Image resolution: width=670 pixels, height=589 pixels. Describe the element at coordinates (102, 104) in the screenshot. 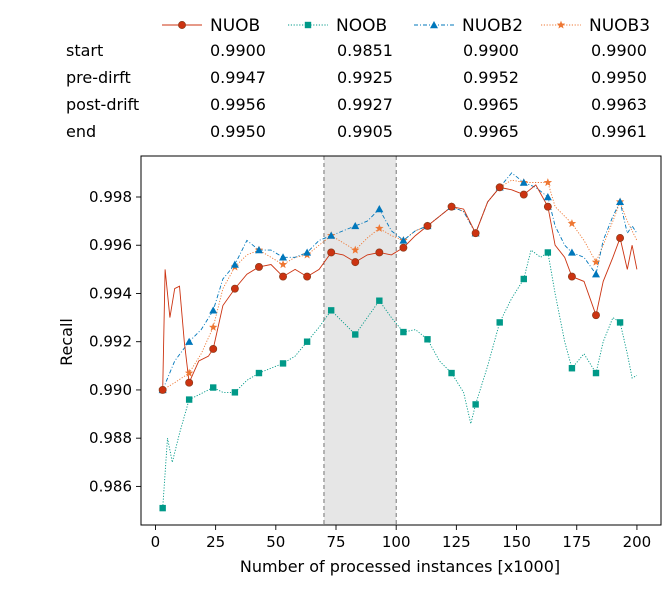

I see `table-row-label: post-drift` at that location.